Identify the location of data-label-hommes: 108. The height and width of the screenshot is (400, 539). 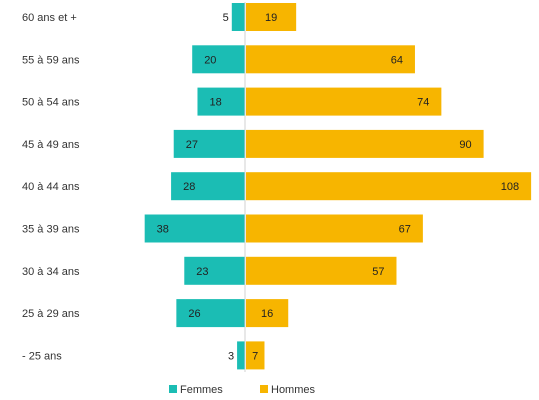
(510, 187).